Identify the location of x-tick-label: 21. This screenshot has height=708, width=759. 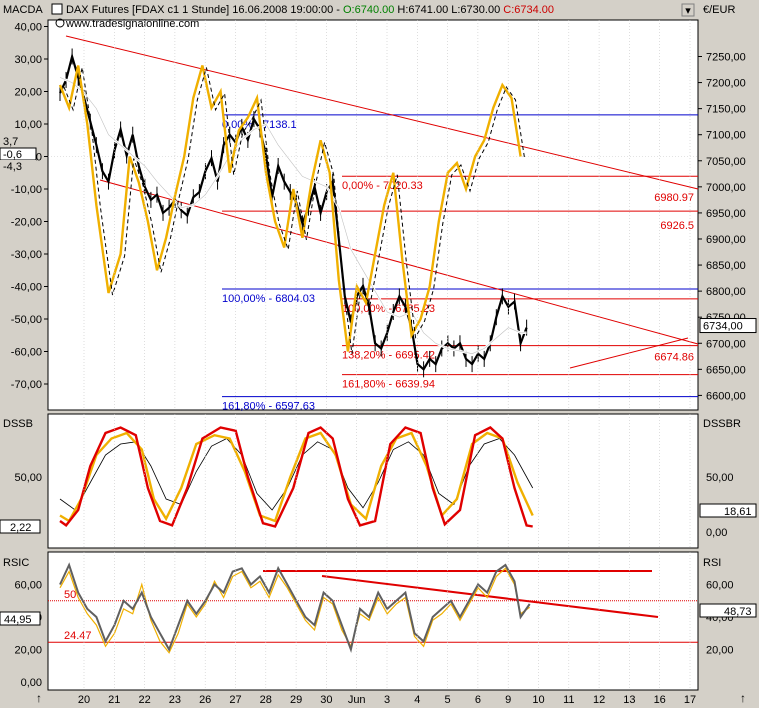
(114, 699).